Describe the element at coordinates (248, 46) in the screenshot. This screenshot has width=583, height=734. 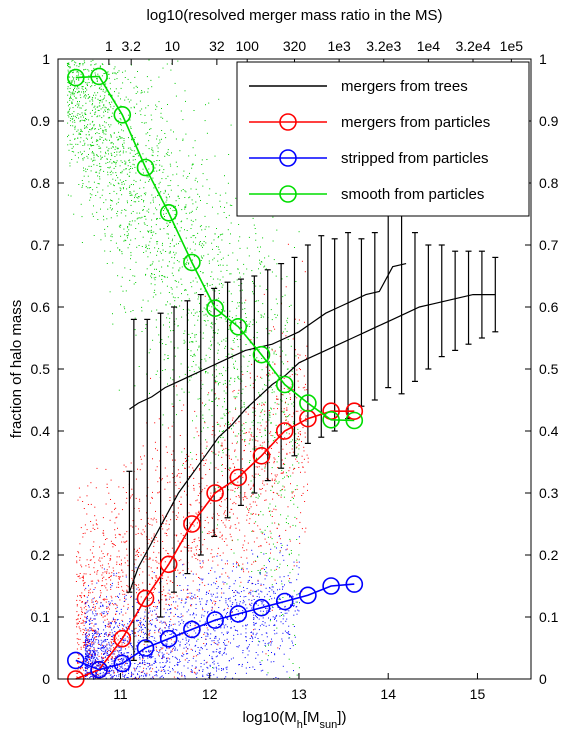
I see `top-tick-label: 100` at that location.